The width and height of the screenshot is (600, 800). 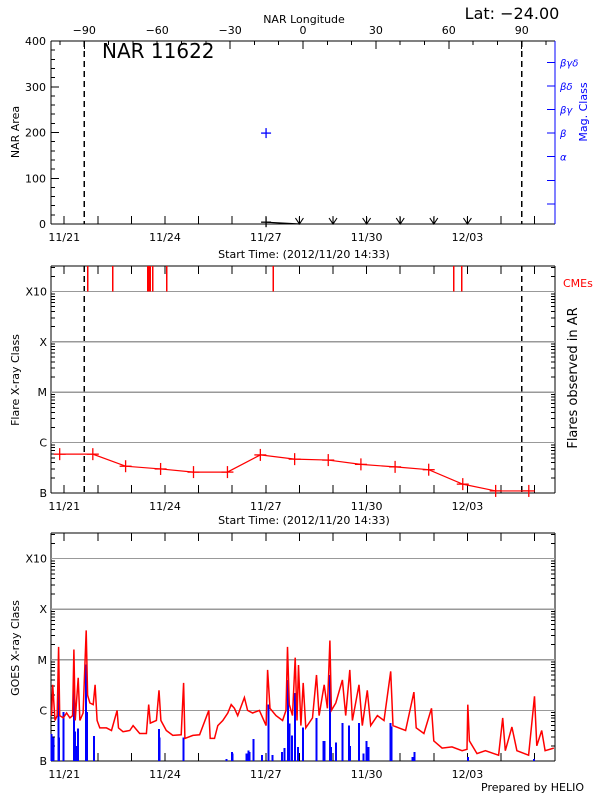 What do you see at coordinates (15, 380) in the screenshot?
I see `flare-class-axis-title: Flare X-ray Class` at bounding box center [15, 380].